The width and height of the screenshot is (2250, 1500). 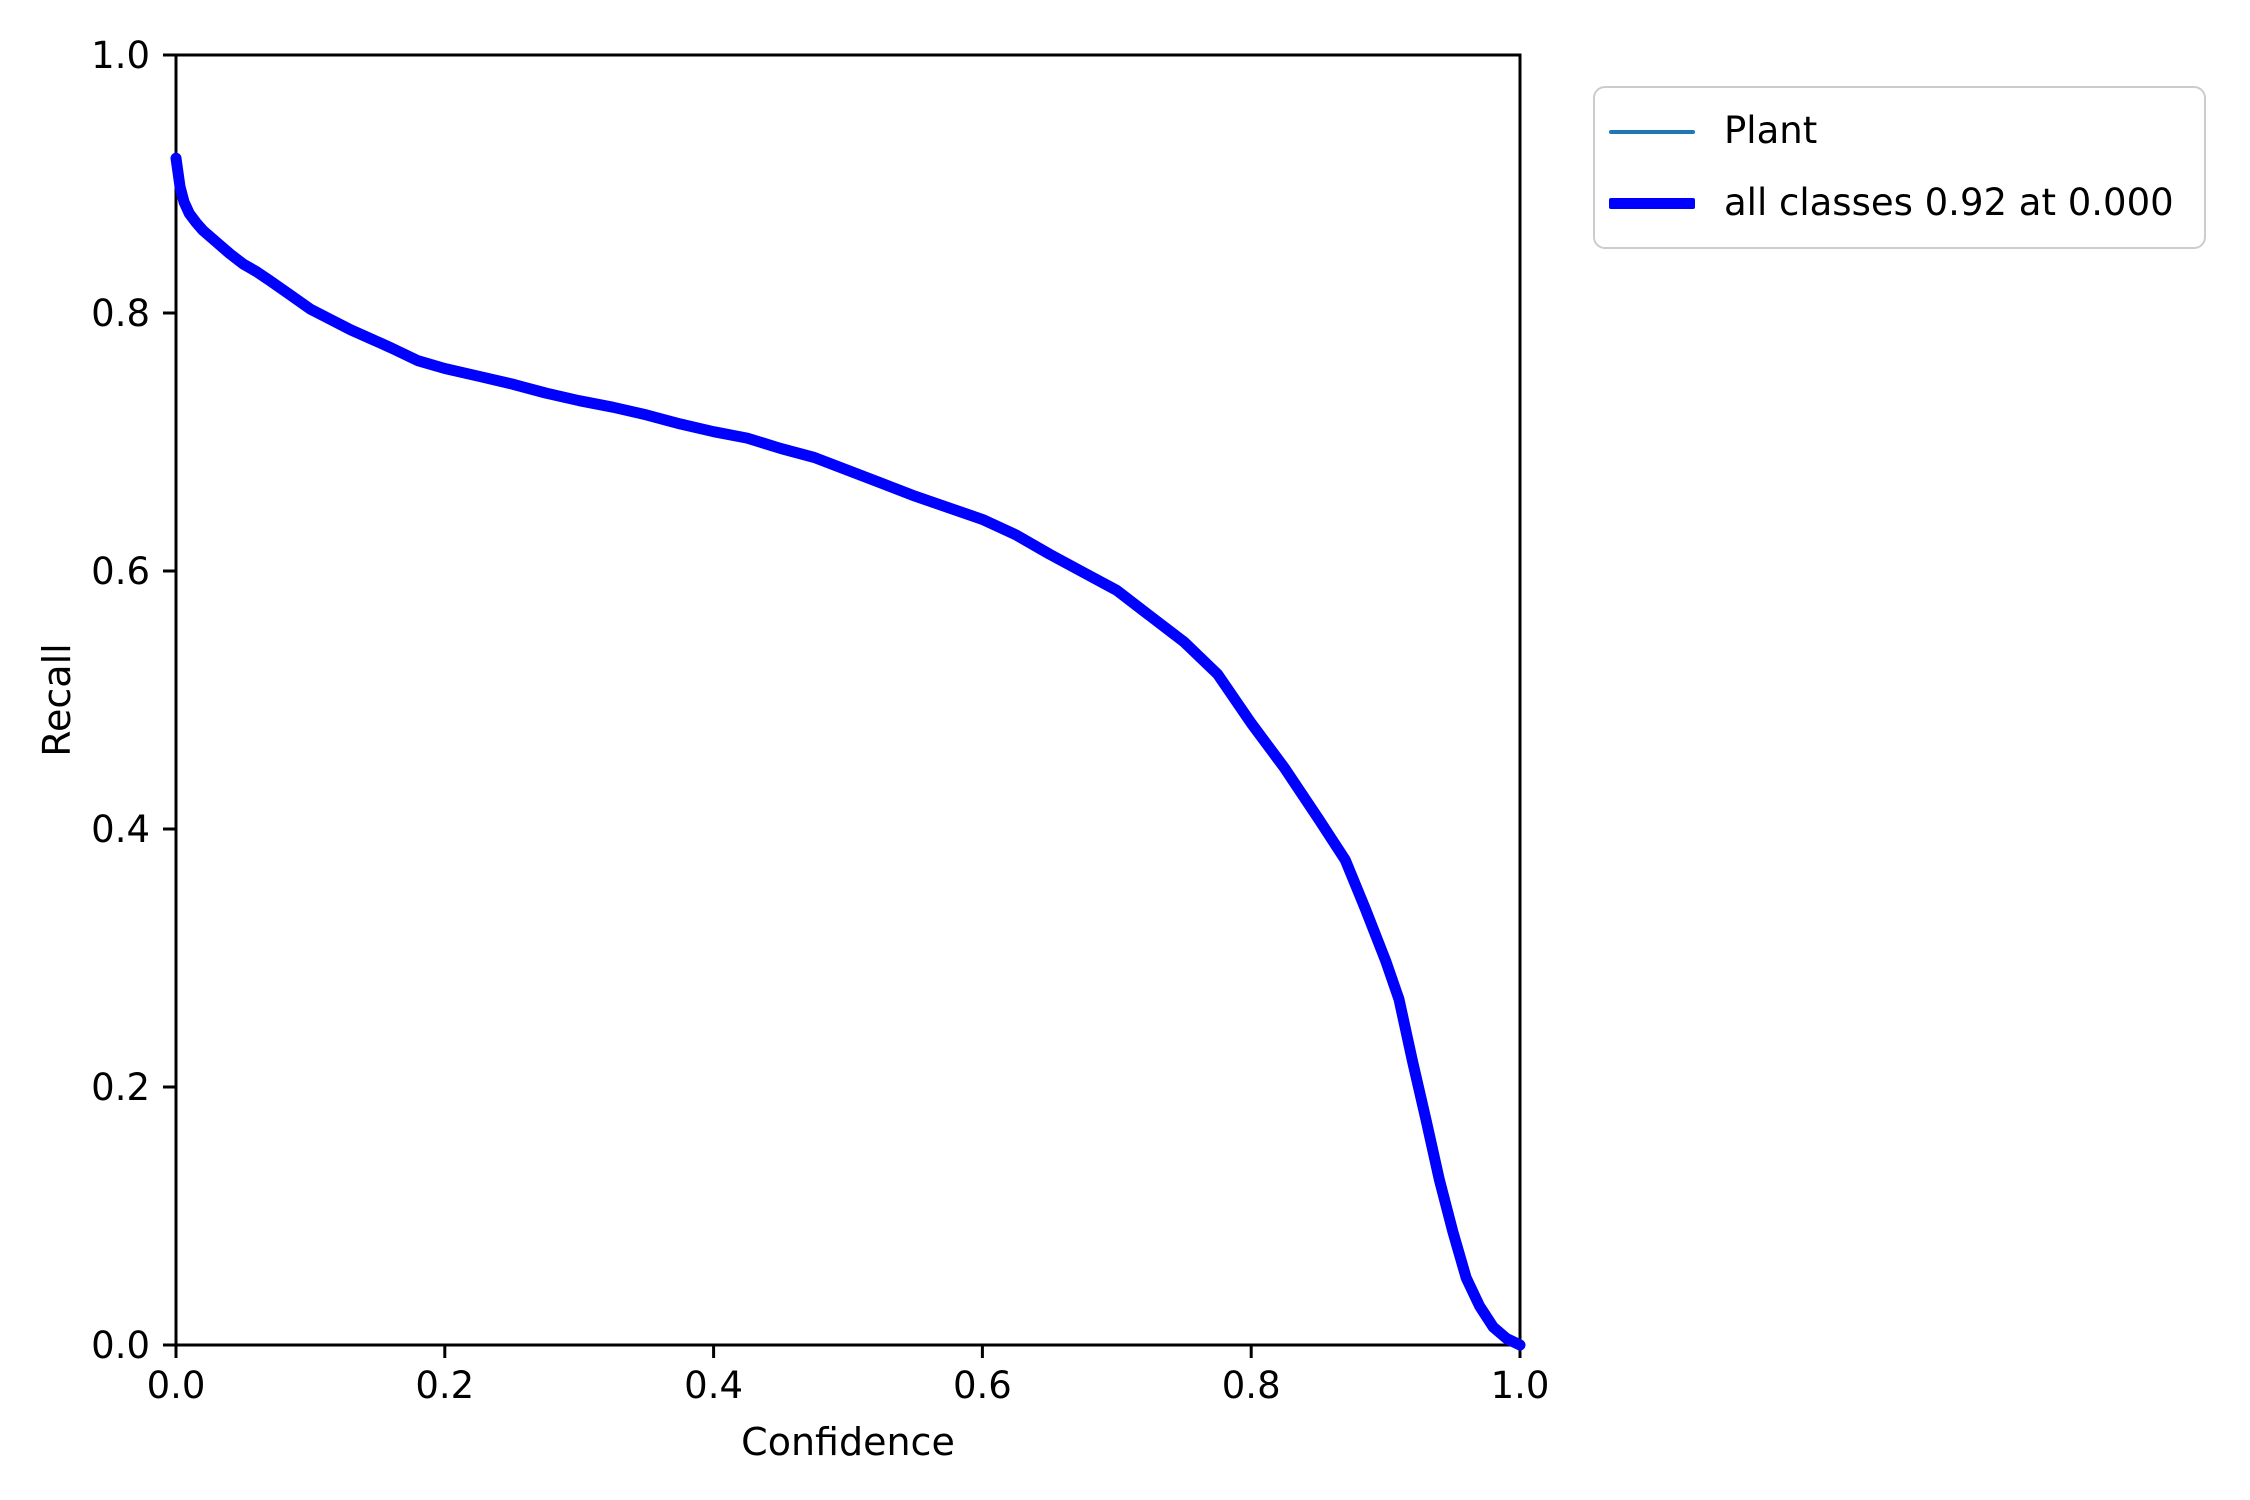 I want to click on legend-entry-plant: Plant, so click(x=1901, y=132).